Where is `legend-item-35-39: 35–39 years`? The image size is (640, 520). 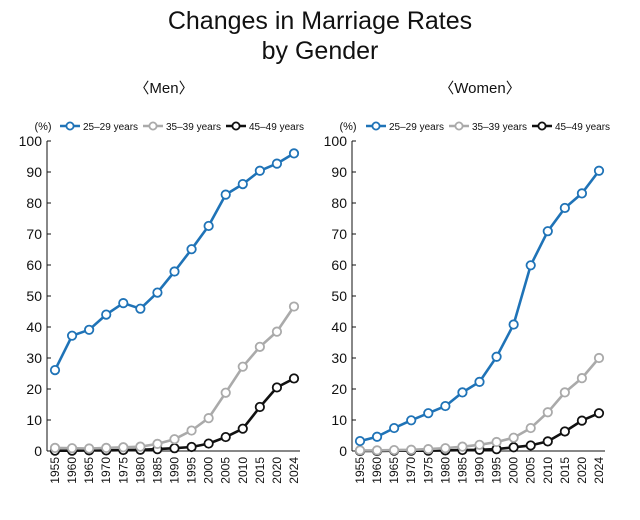 legend-item-35-39: 35–39 years is located at coordinates (488, 127).